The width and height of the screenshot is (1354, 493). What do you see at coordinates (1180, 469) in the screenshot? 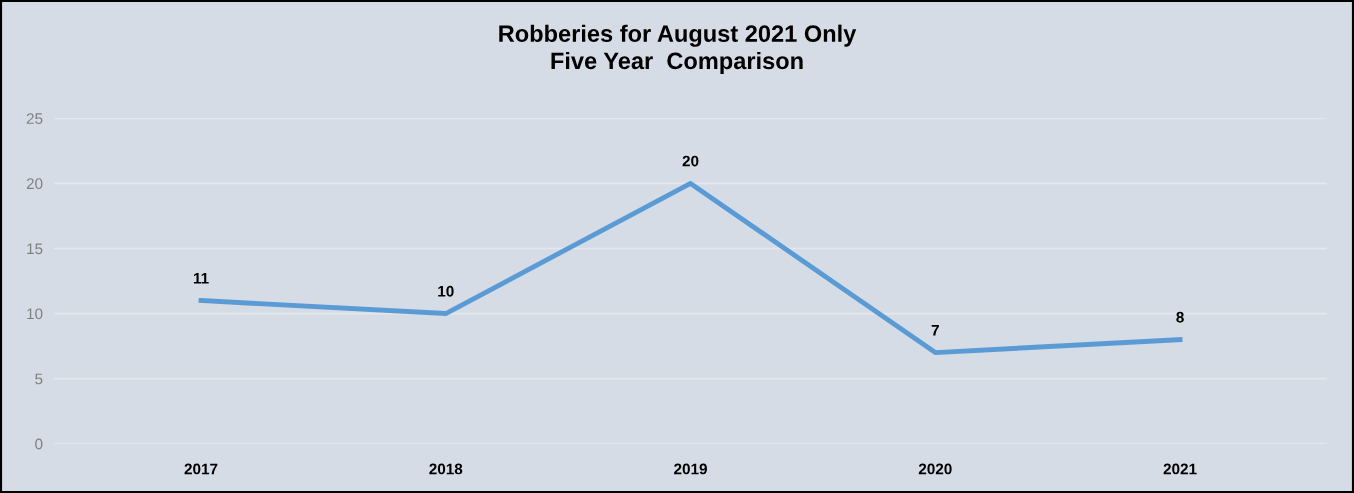
I see `x-tick-label: 2021` at bounding box center [1180, 469].